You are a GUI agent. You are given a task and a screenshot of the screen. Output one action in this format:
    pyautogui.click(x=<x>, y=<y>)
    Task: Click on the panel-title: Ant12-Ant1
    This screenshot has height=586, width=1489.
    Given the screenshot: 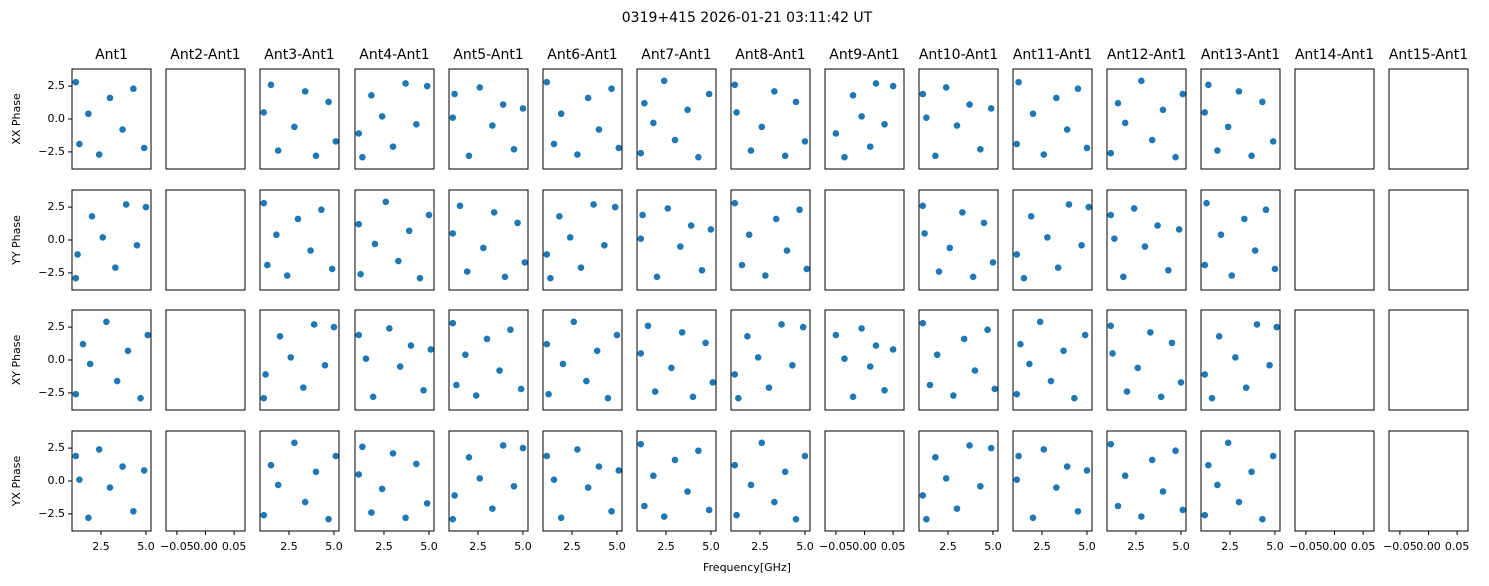 What is the action you would take?
    pyautogui.click(x=1146, y=55)
    